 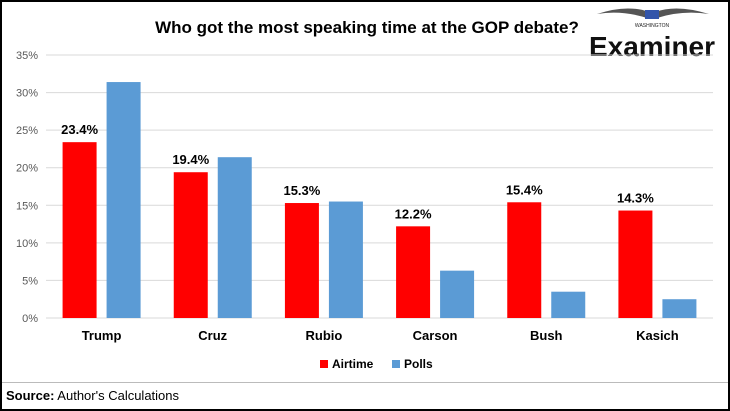 I want to click on logo-subtext: WASHINGTON, so click(x=652, y=26).